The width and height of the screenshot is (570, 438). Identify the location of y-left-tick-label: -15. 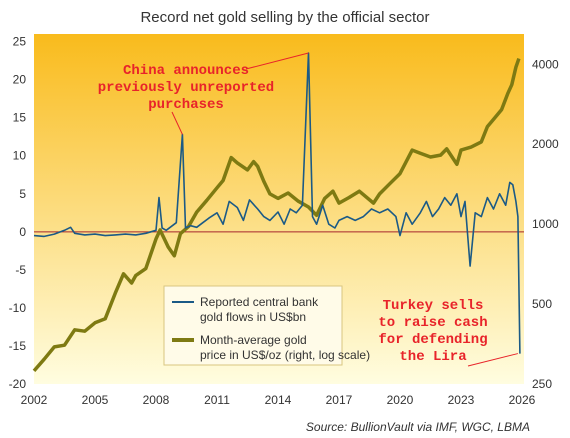
(18, 346).